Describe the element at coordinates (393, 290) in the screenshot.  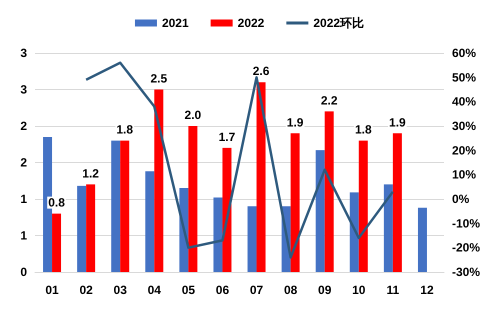
I see `x-tick-label: 11` at that location.